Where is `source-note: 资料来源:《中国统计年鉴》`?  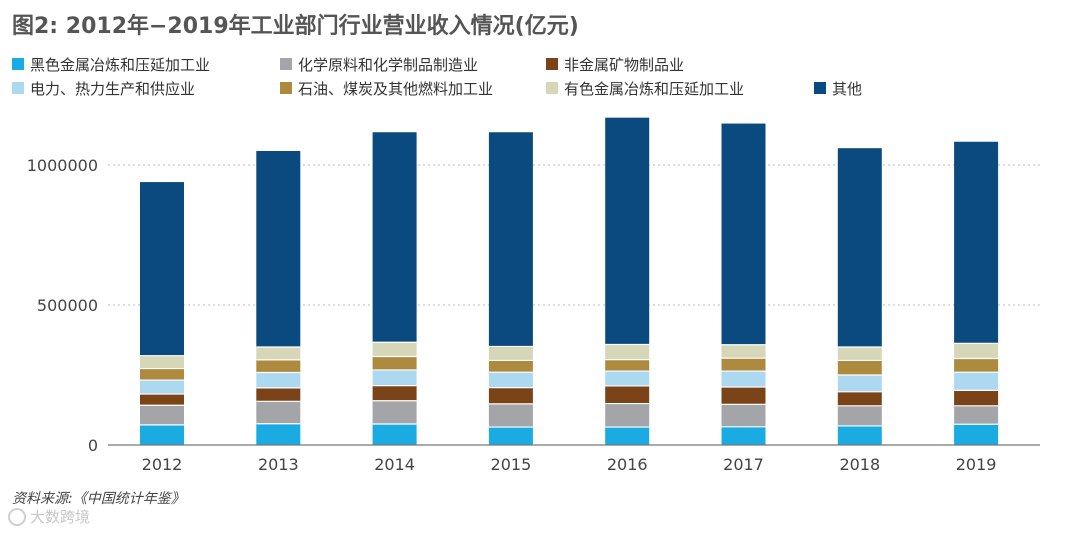 source-note: 资料来源:《中国统计年鉴》 is located at coordinates (98, 499).